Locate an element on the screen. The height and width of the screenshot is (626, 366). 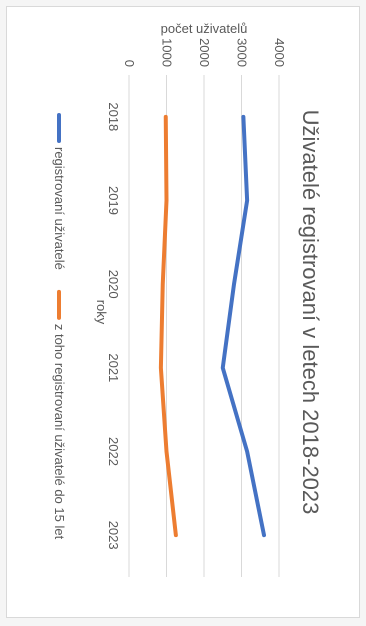
y-tick-label: 4000 is located at coordinates (279, 52).